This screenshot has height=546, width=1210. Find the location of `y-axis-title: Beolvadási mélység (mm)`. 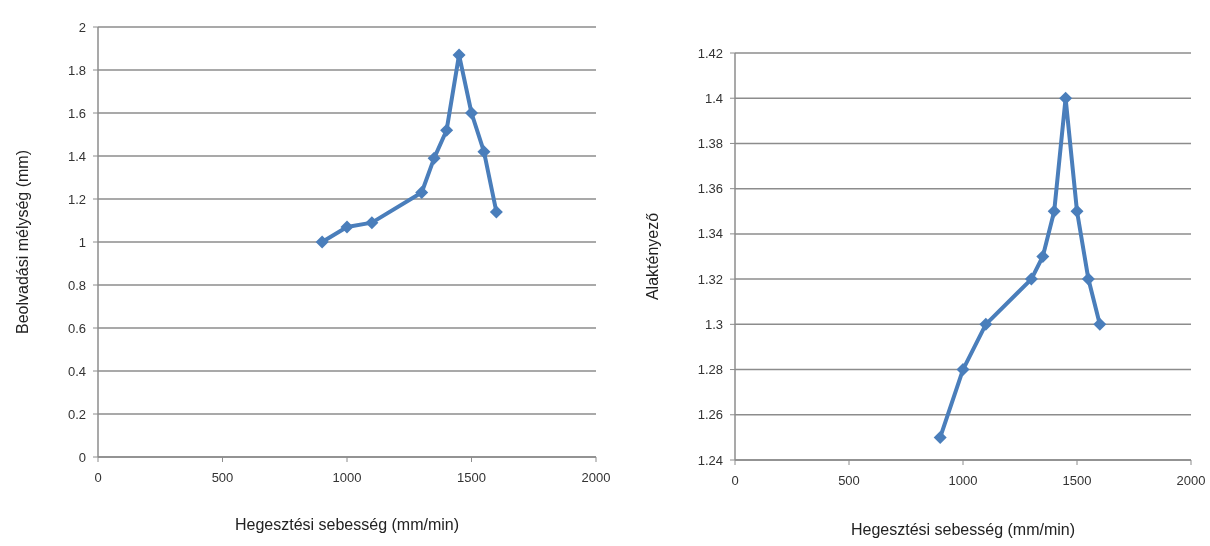

y-axis-title: Beolvadási mélység (mm) is located at coordinates (22, 242).